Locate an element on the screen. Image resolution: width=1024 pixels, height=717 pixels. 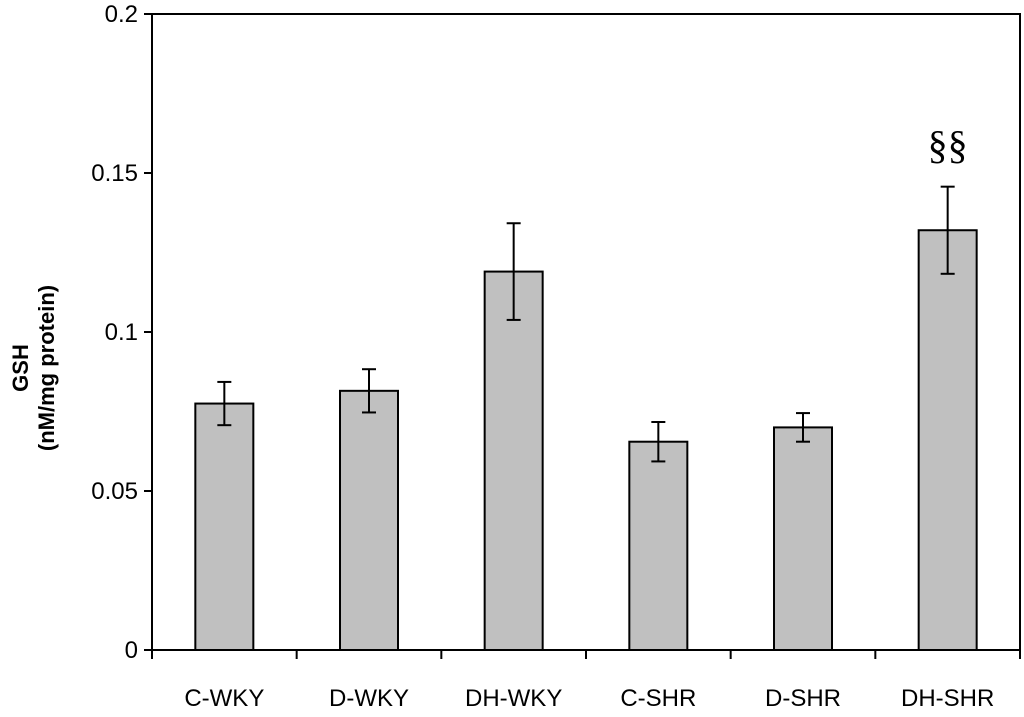
x-tick-label: C-SHR is located at coordinates (658, 698).